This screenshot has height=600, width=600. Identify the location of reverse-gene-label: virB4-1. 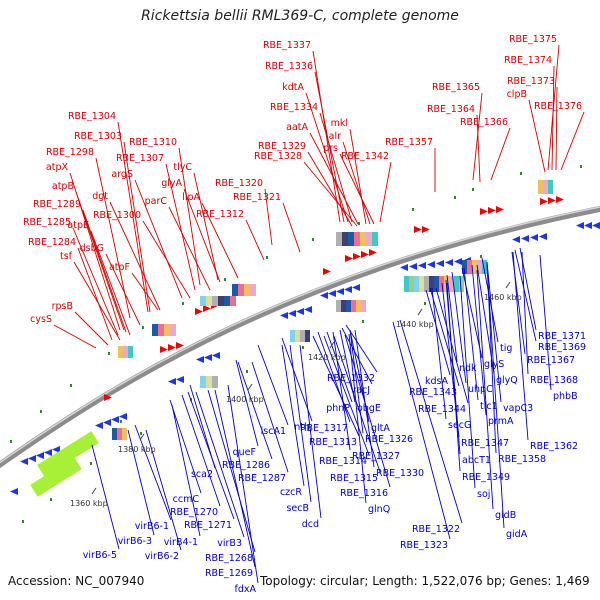
(181, 542).